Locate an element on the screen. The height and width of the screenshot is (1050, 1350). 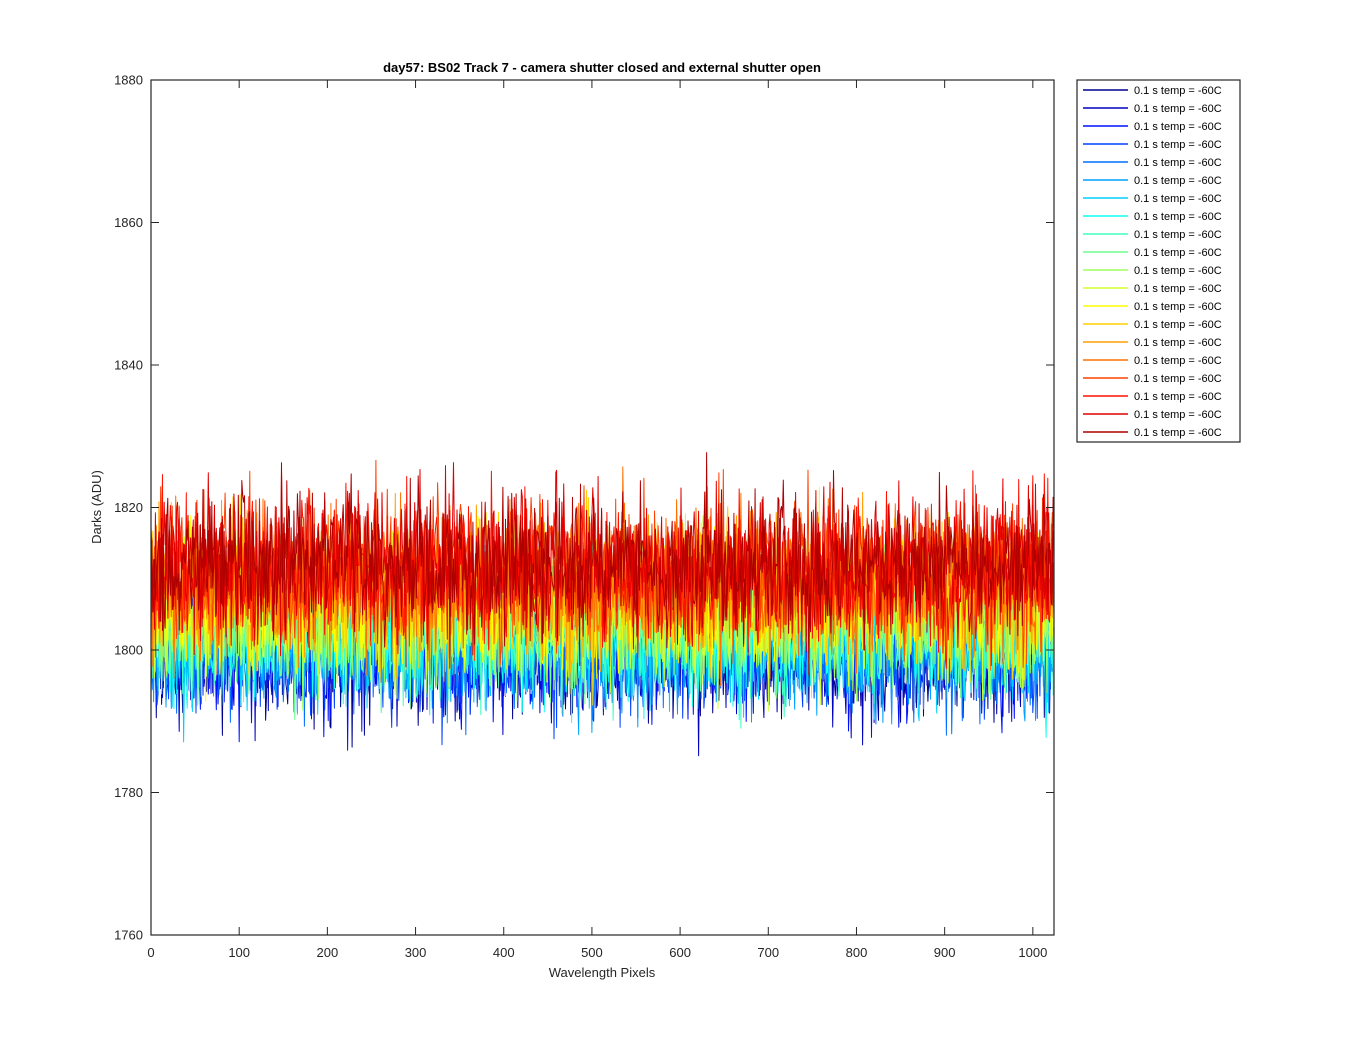
legend-label-17: 0.1 s temp = -60C is located at coordinates (1178, 379).